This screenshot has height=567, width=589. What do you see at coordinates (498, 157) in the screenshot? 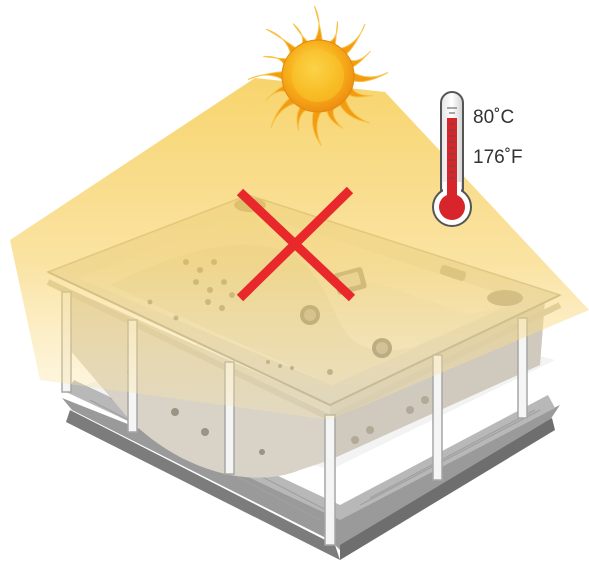
I see `temperature-fahrenheit-label: 176˚F` at bounding box center [498, 157].